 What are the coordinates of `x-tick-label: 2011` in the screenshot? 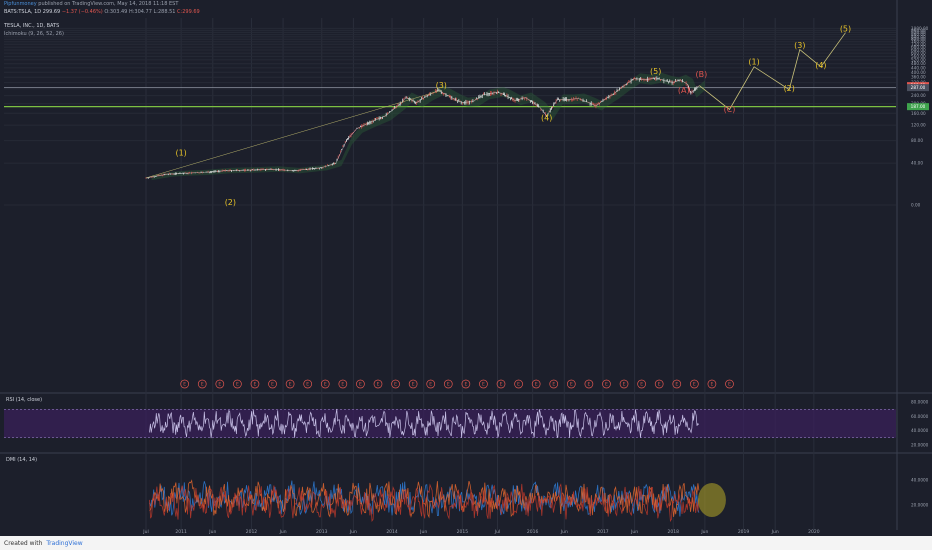 It's located at (181, 532).